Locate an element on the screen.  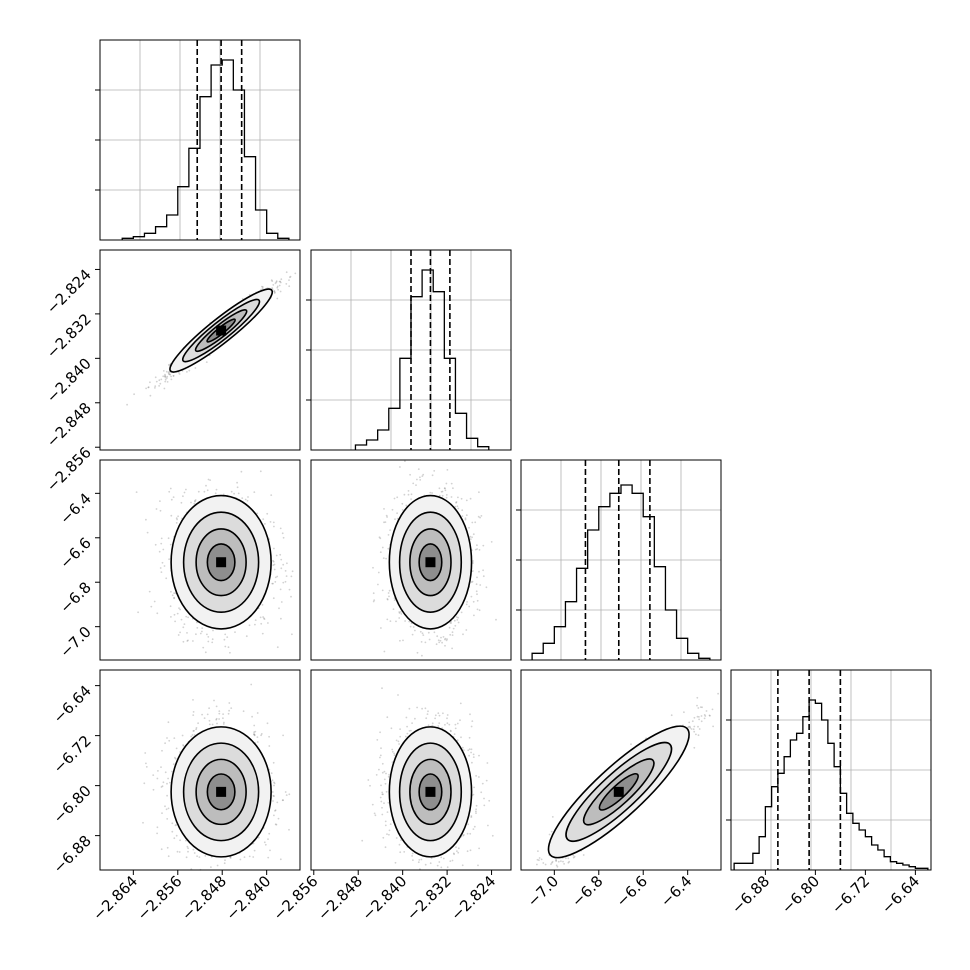
panel-frame is located at coordinates (200, 140).